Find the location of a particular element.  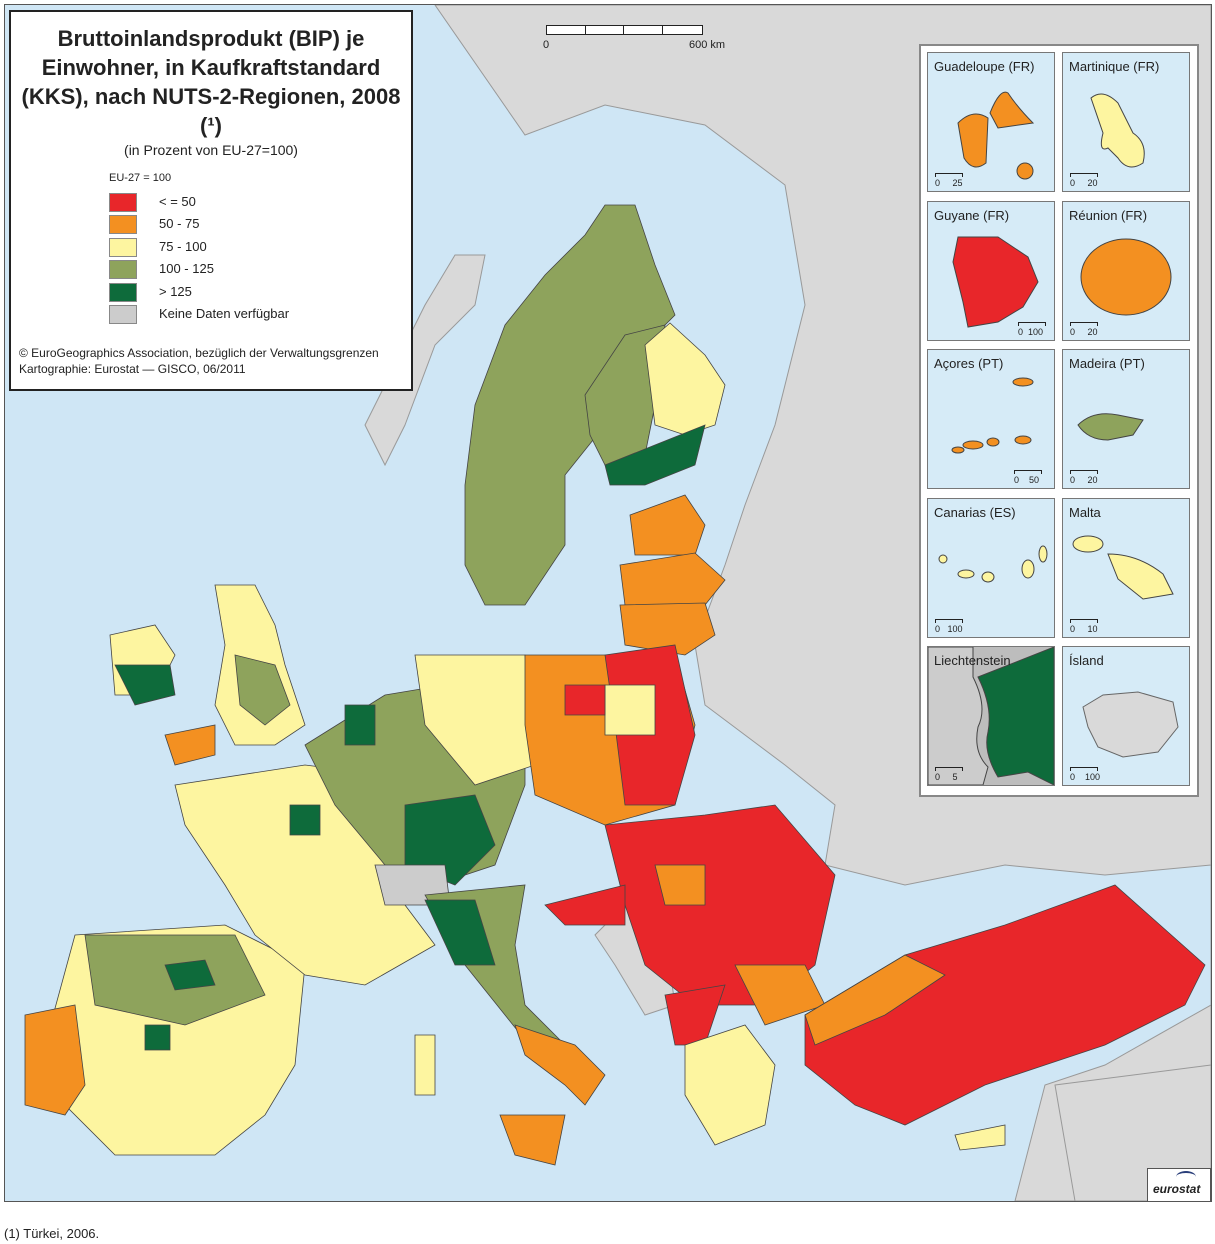

turkey is located at coordinates (1005, 1005).